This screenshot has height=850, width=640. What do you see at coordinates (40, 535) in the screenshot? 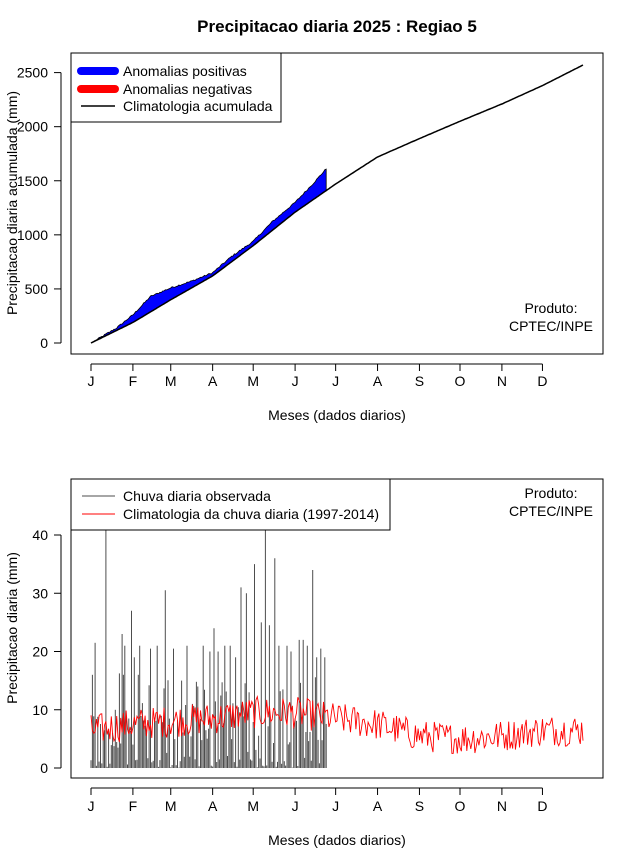
I see `y-tick-label: 40` at bounding box center [40, 535].